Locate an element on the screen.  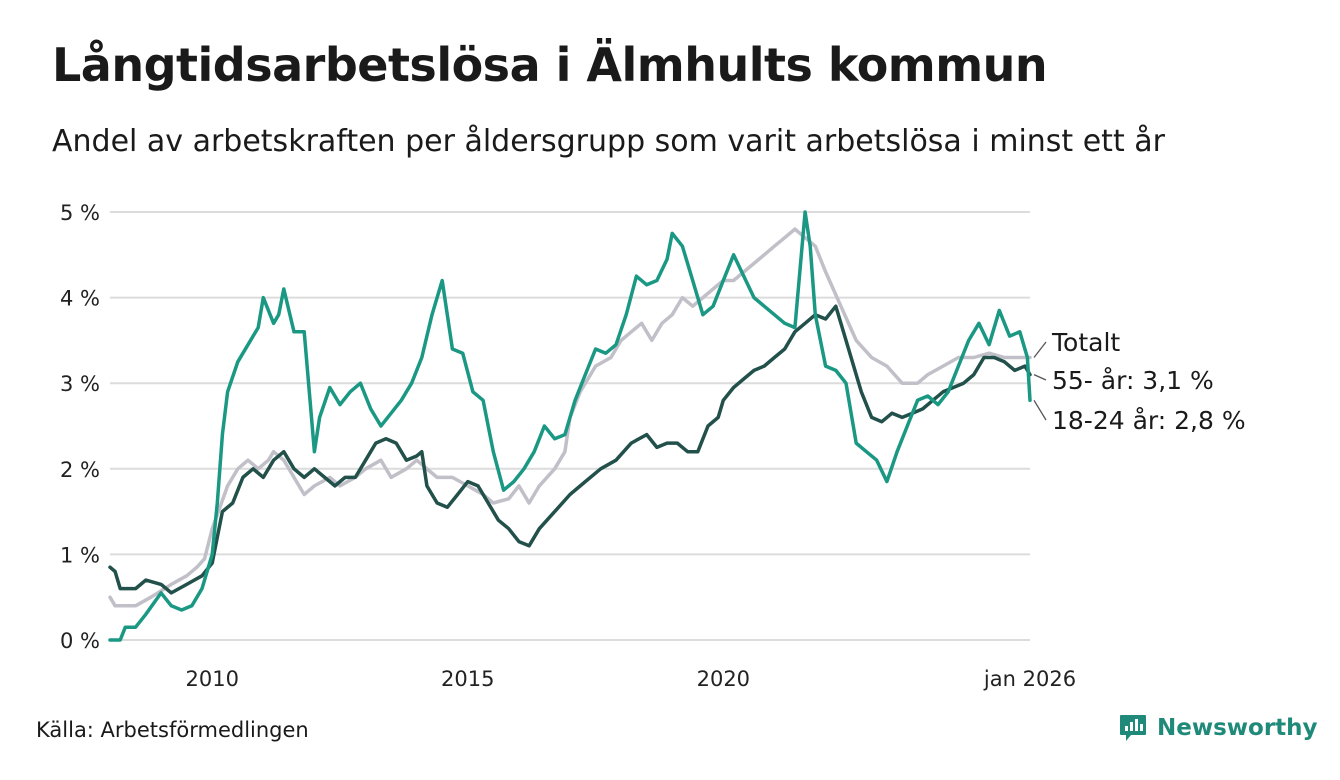
y-tick-label: 2 % is located at coordinates (80, 470).